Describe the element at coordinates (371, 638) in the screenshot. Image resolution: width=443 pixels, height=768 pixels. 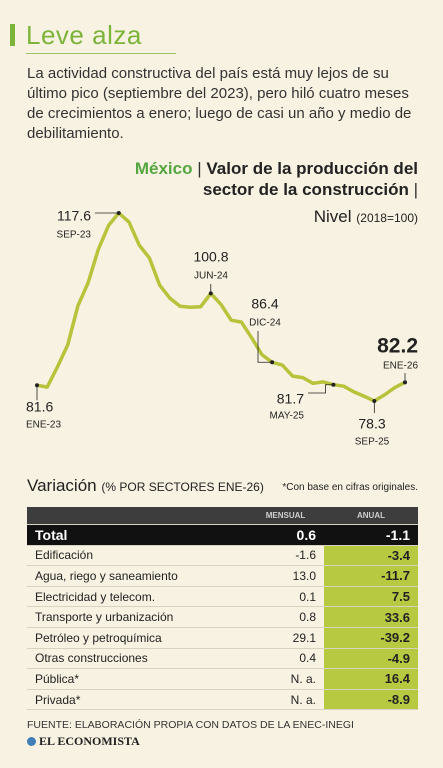
I see `annual-cell: -39.2` at that location.